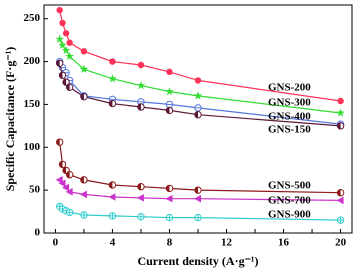 The image size is (356, 271). I want to click on y-axis-title: Specific Capacitance (F·g⁻¹), so click(10, 119).